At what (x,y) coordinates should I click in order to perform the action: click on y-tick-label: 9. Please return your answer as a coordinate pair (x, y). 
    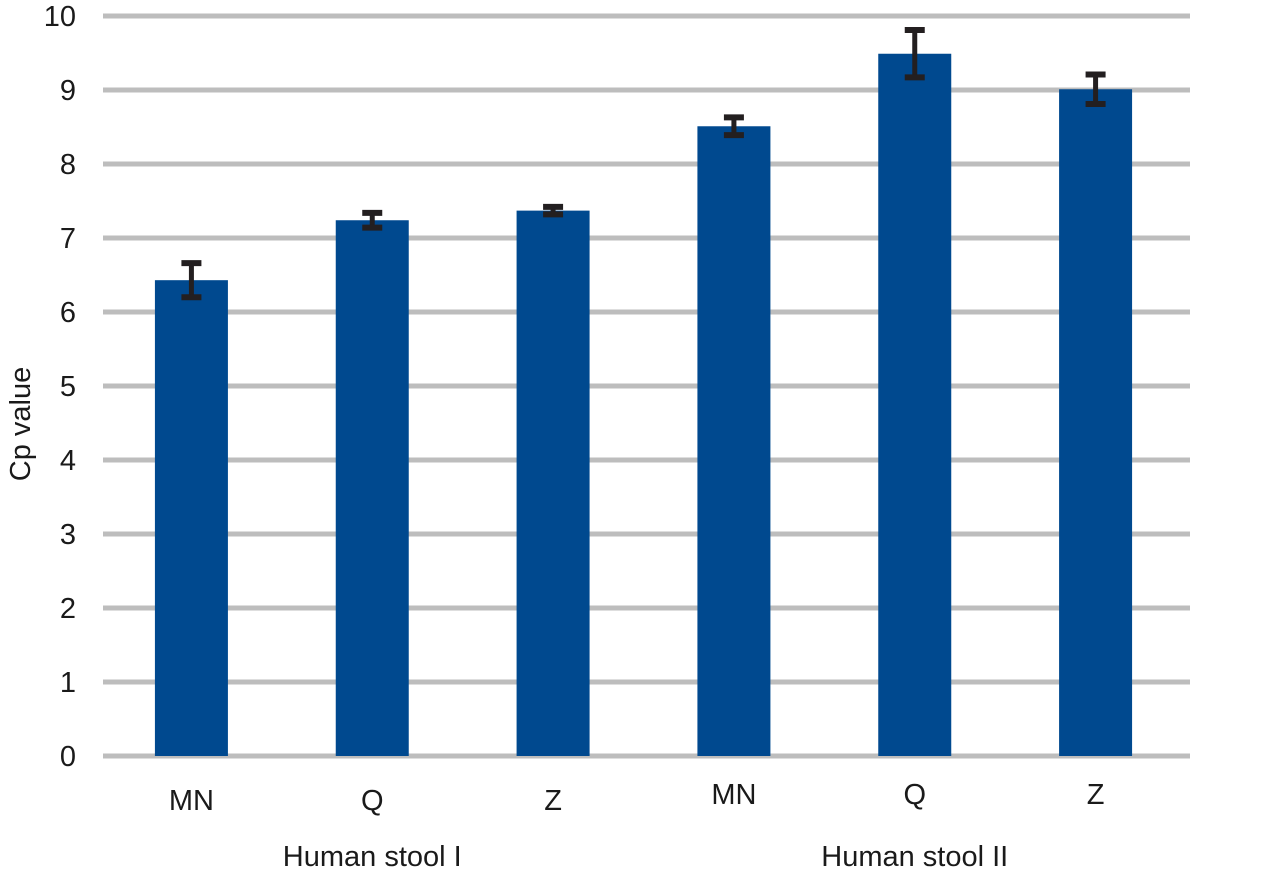
    Looking at the image, I should click on (68, 91).